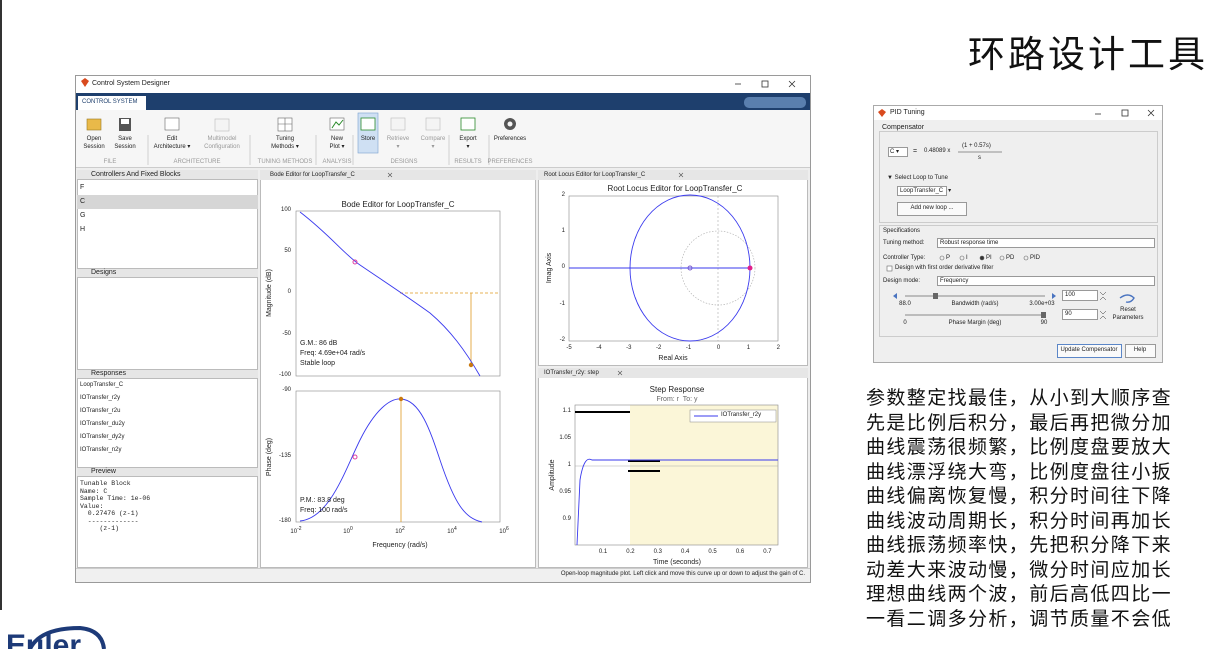 This screenshot has width=1208, height=649. Describe the element at coordinates (969, 243) in the screenshot. I see `dropdown-text: Robust response time` at that location.